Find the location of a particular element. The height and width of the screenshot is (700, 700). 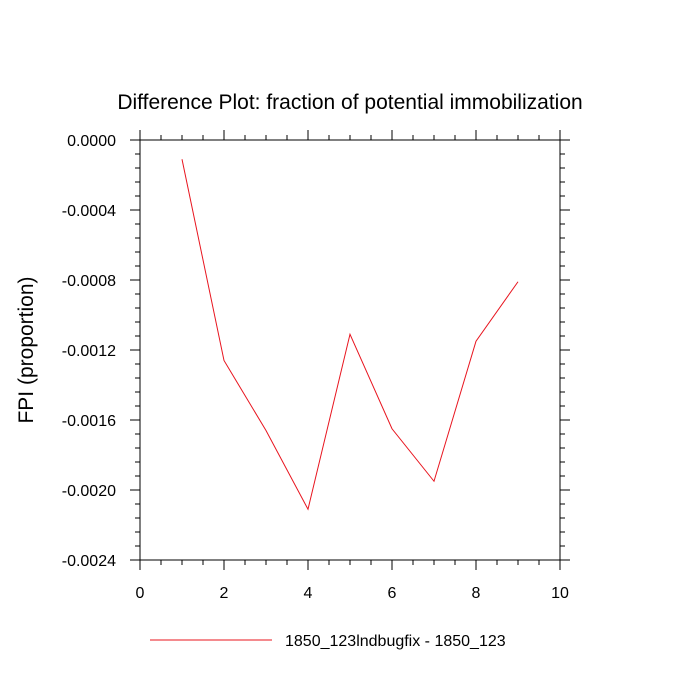

y-tick-label: -0.0024 is located at coordinates (89, 561).